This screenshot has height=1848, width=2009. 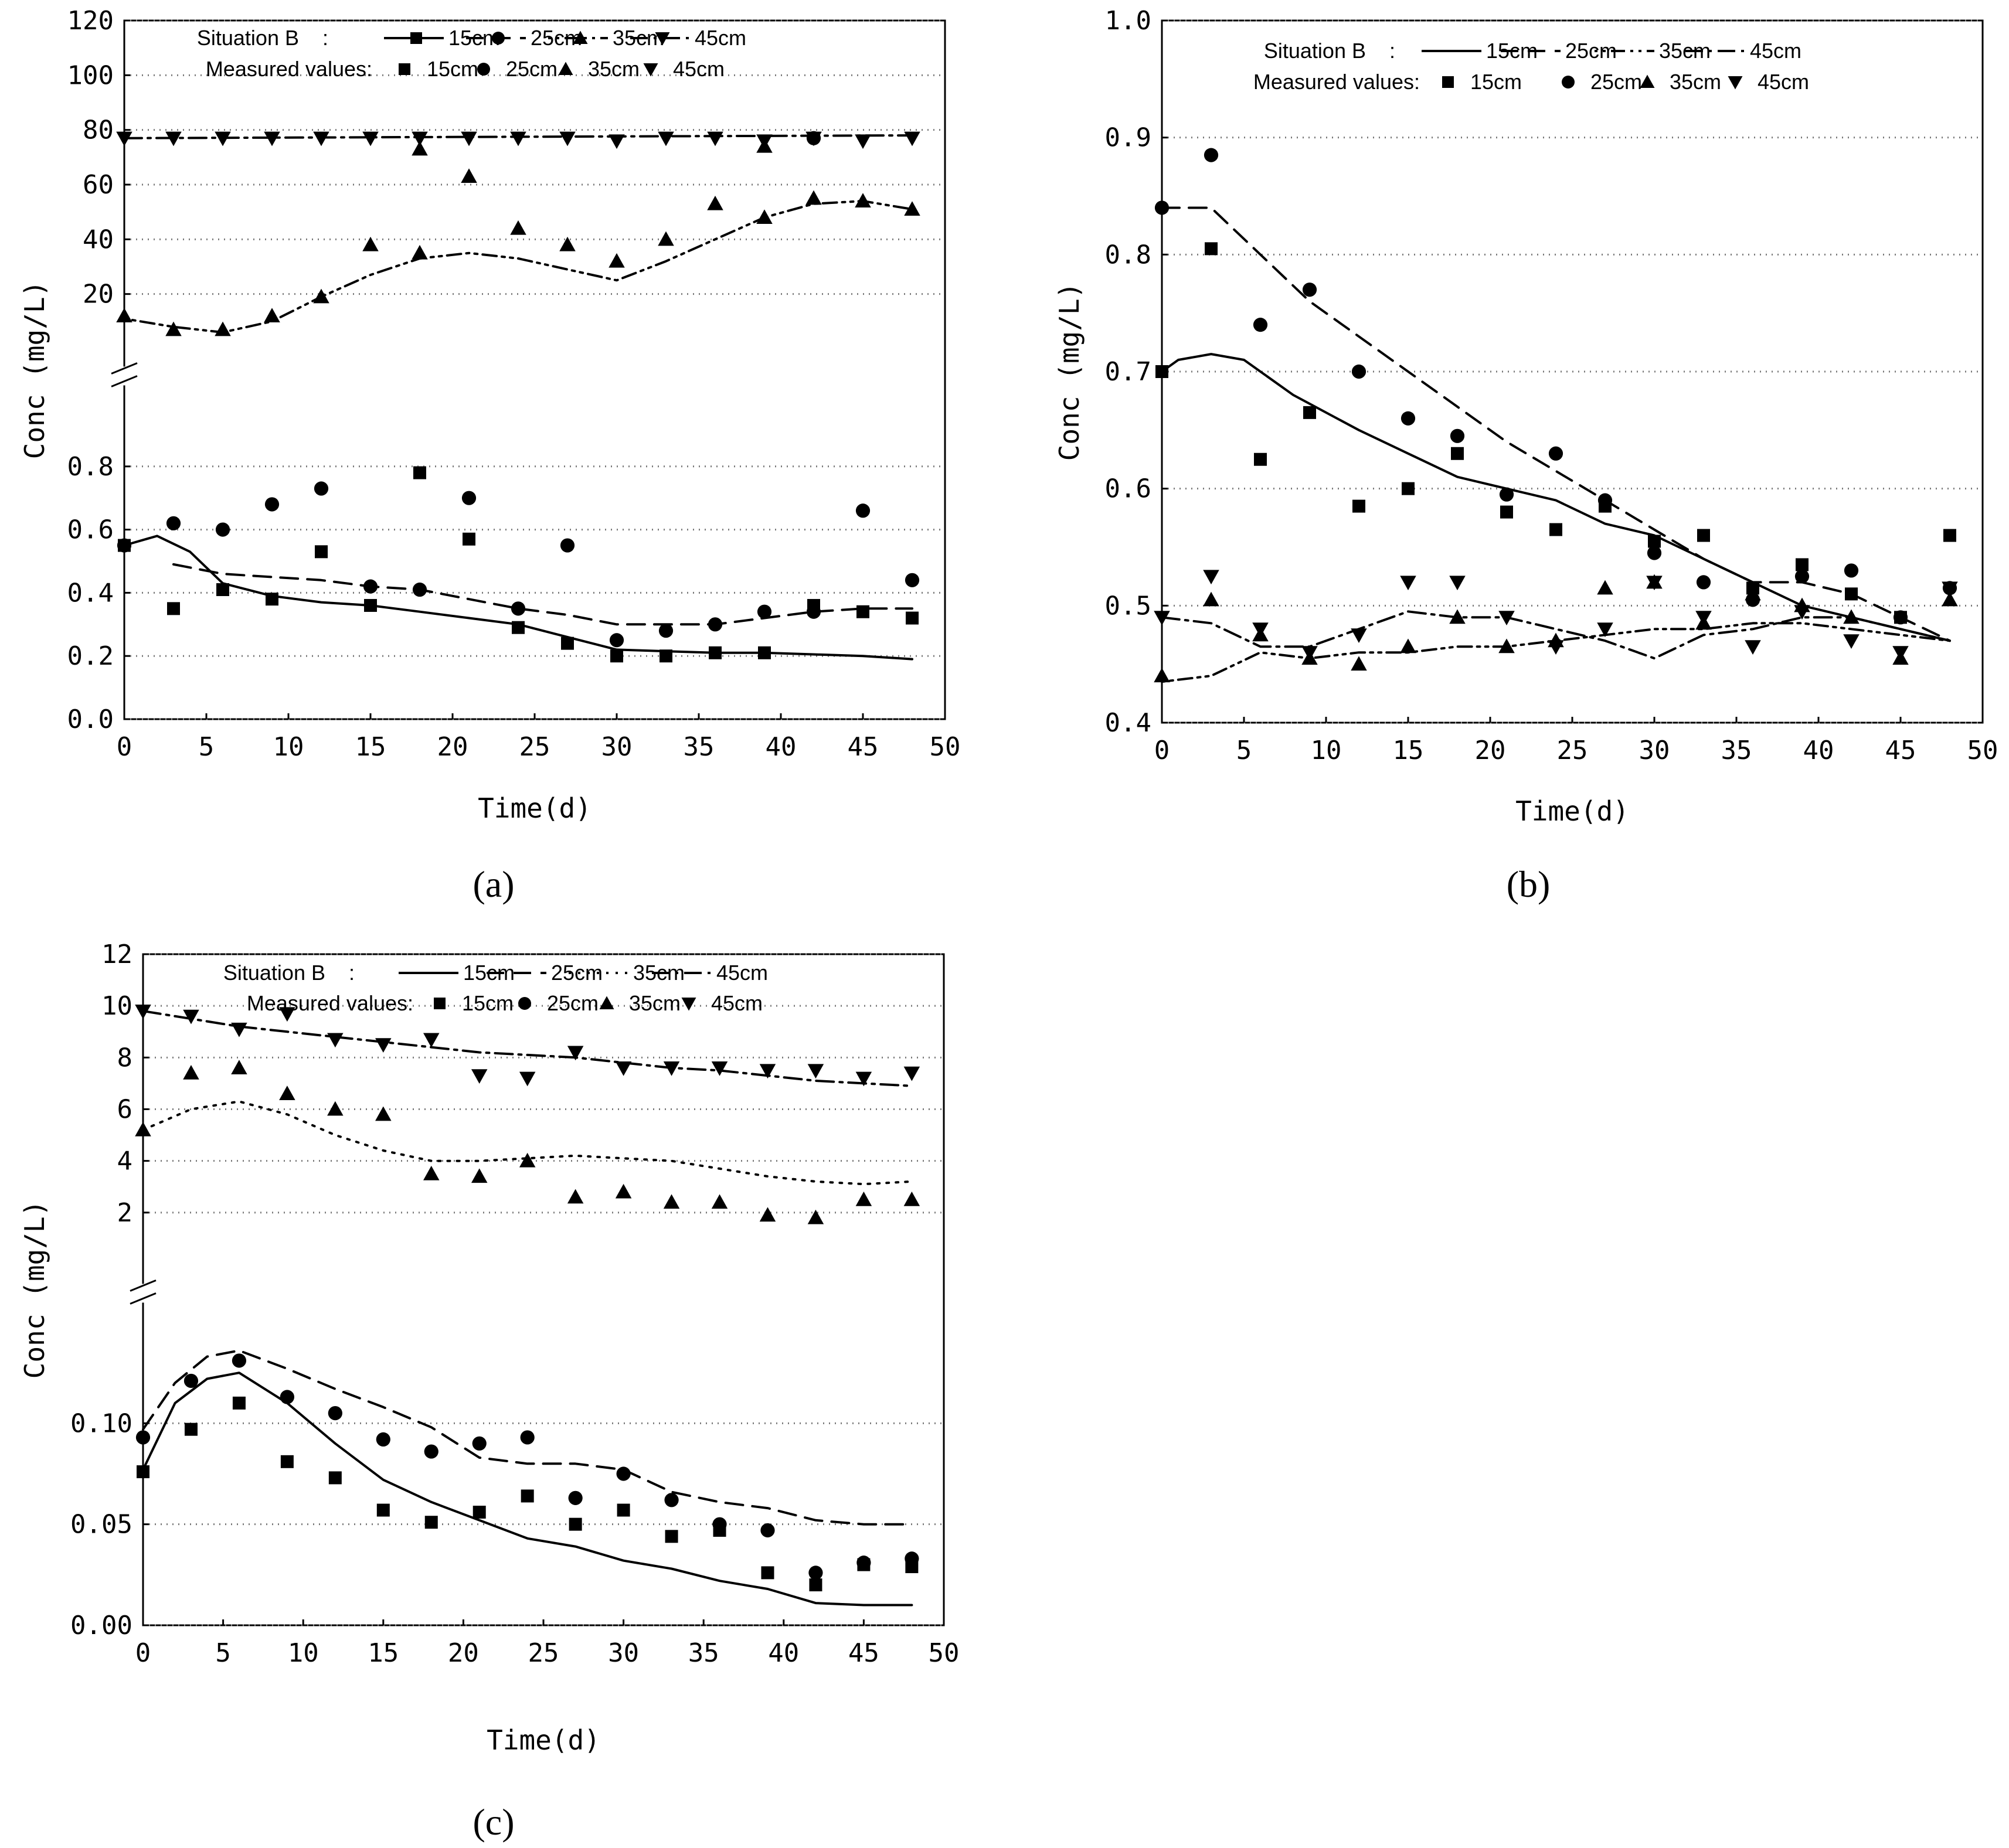 What do you see at coordinates (703, 1653) in the screenshot?
I see `x-tick-label-c-7: 35` at bounding box center [703, 1653].